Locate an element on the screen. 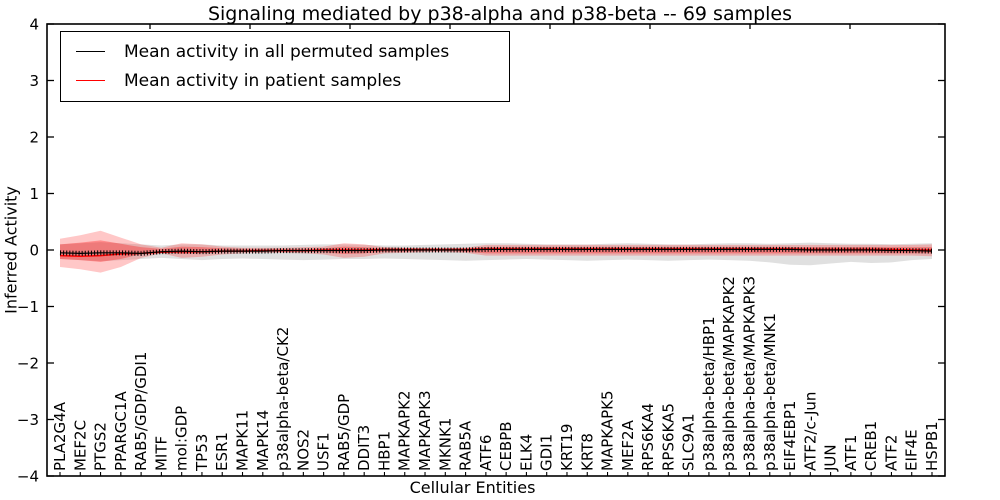 This screenshot has height=500, width=1000. x-axis-label: Cellular Entities is located at coordinates (472, 487).